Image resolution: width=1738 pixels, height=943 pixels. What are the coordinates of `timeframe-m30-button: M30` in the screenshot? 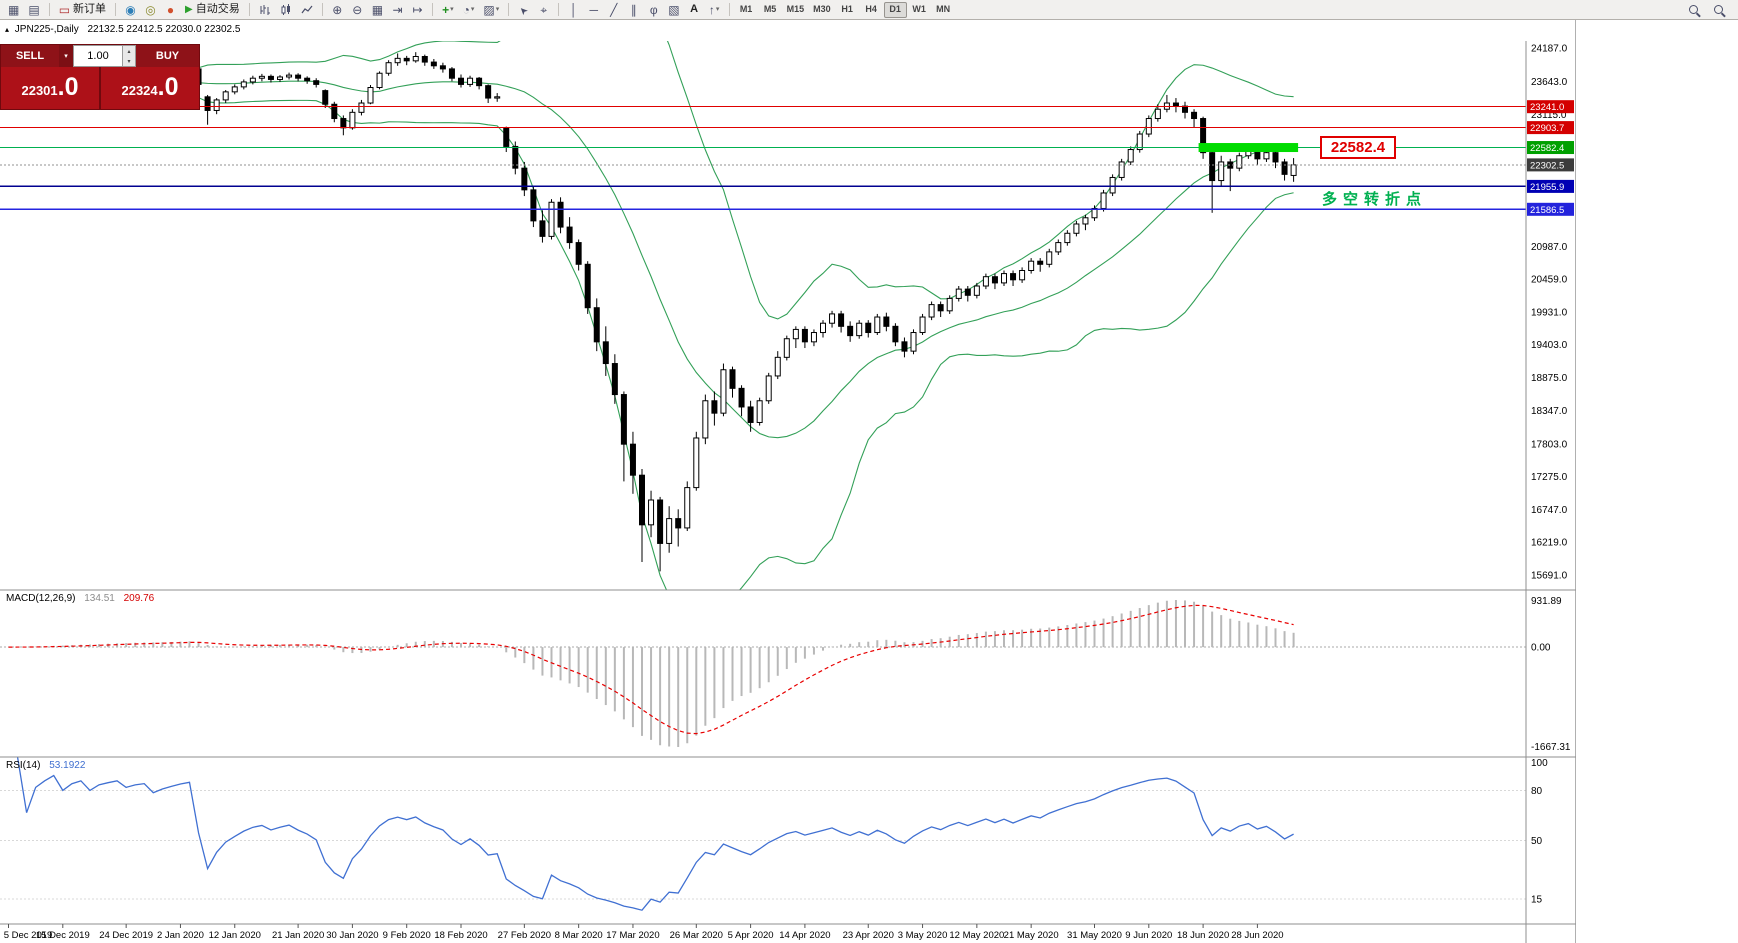 It's located at (822, 10).